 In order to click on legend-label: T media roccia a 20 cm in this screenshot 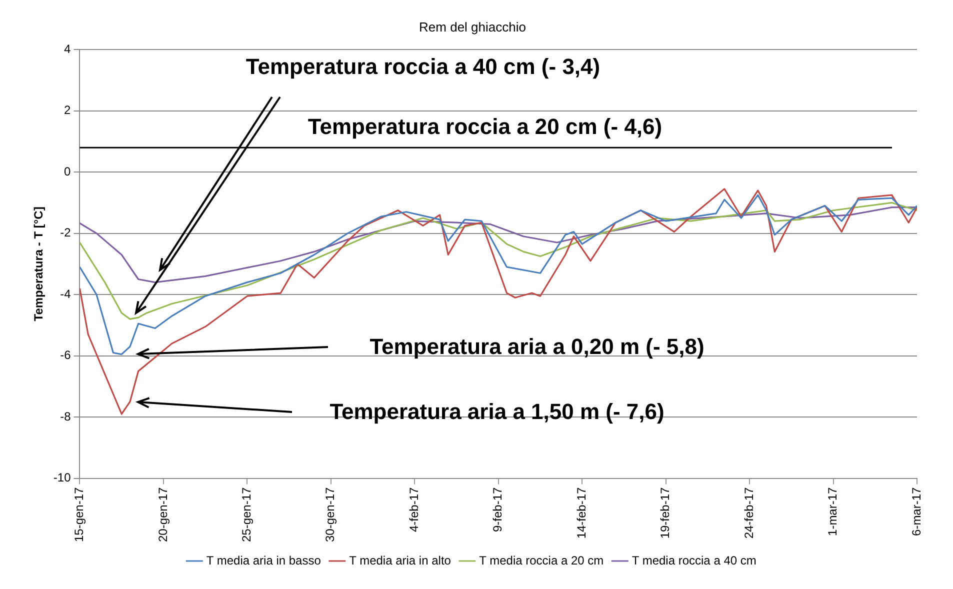, I will do `click(541, 560)`.